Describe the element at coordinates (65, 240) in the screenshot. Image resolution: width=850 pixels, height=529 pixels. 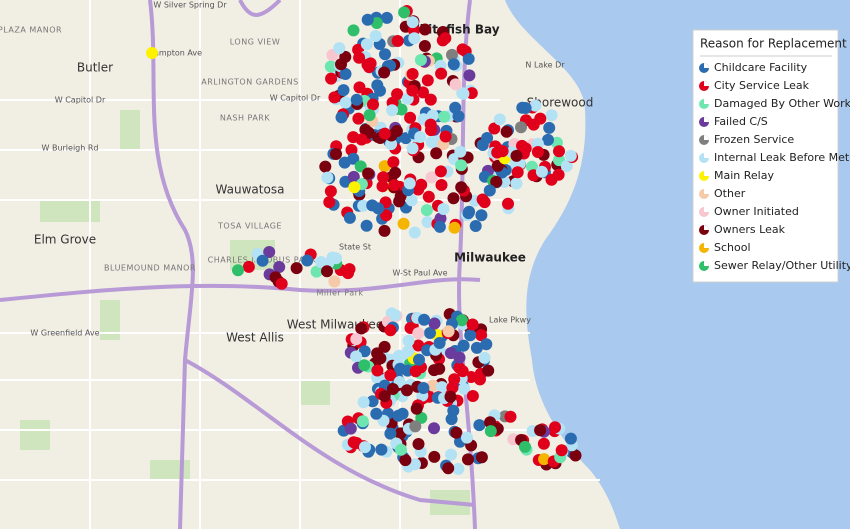
I see `place-label: Elm Grove` at that location.